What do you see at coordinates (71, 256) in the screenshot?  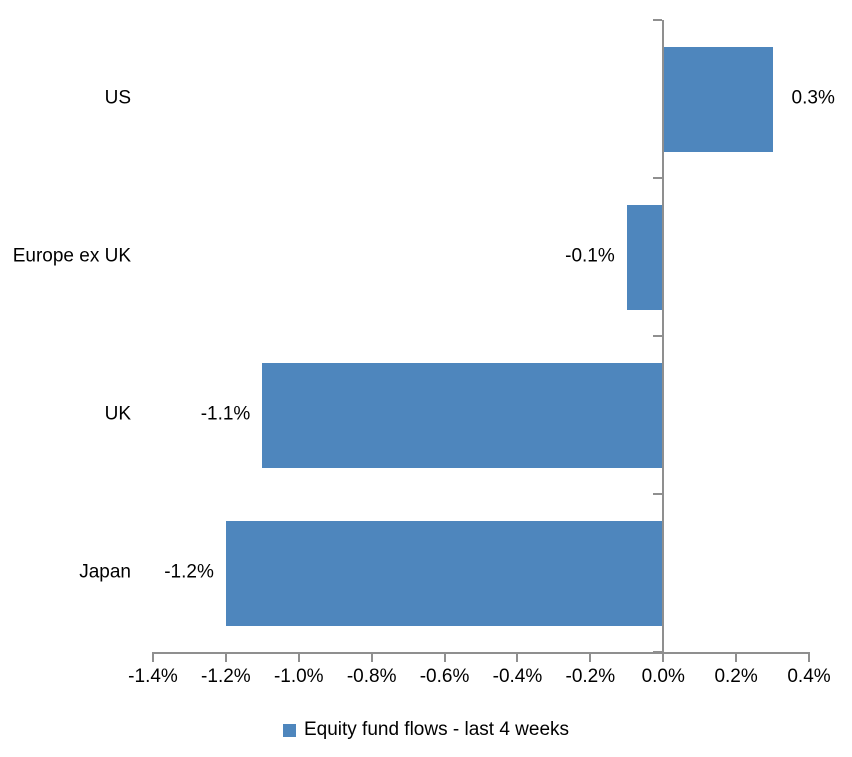 I see `category-label-europe-ex-uk: Europe ex UK` at bounding box center [71, 256].